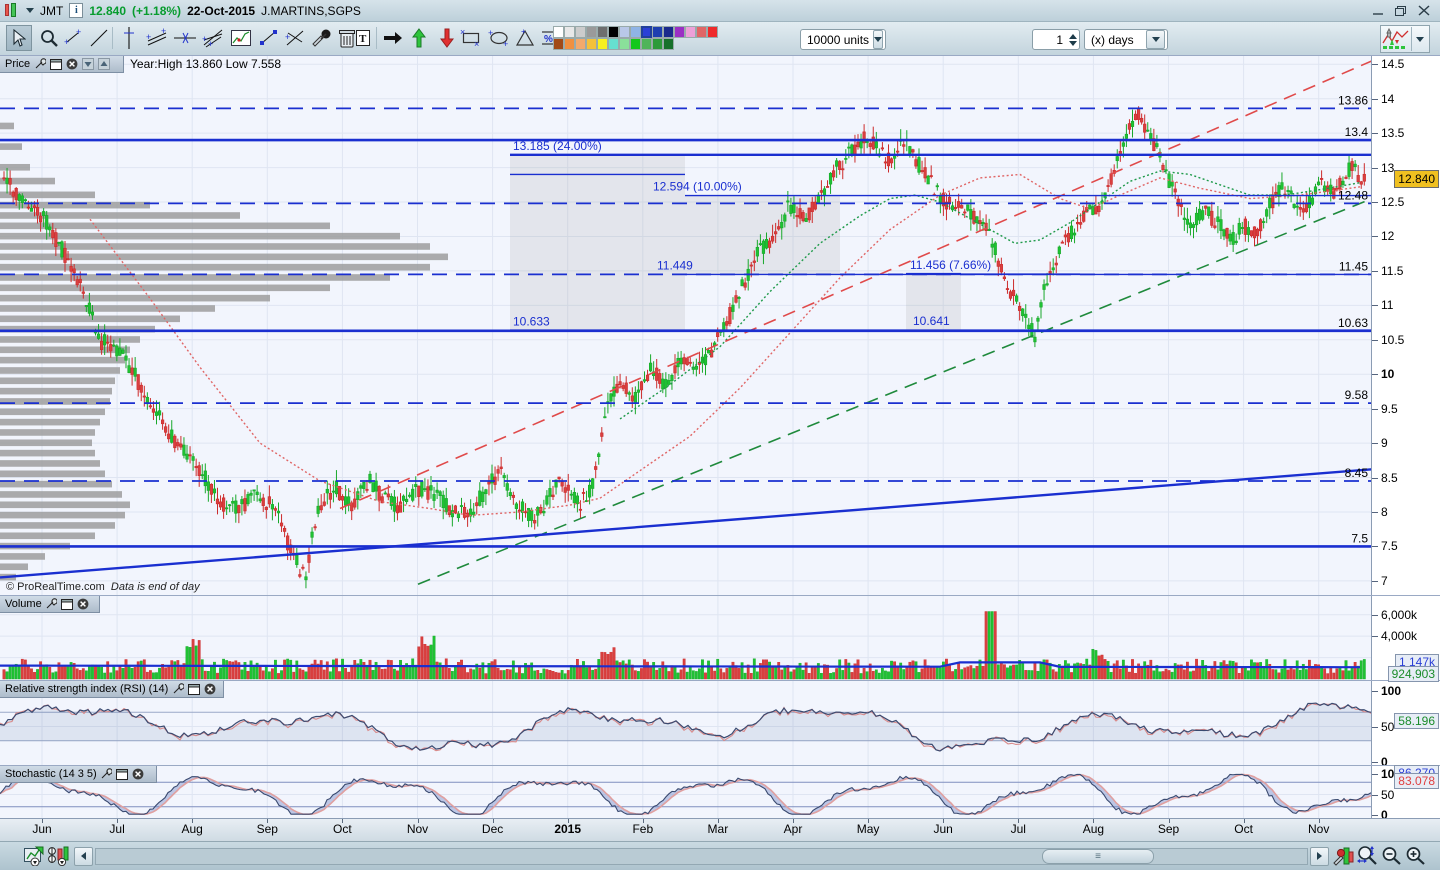 This screenshot has width=1440, height=870. Describe the element at coordinates (1384, 815) in the screenshot. I see `axis-label: 0` at that location.